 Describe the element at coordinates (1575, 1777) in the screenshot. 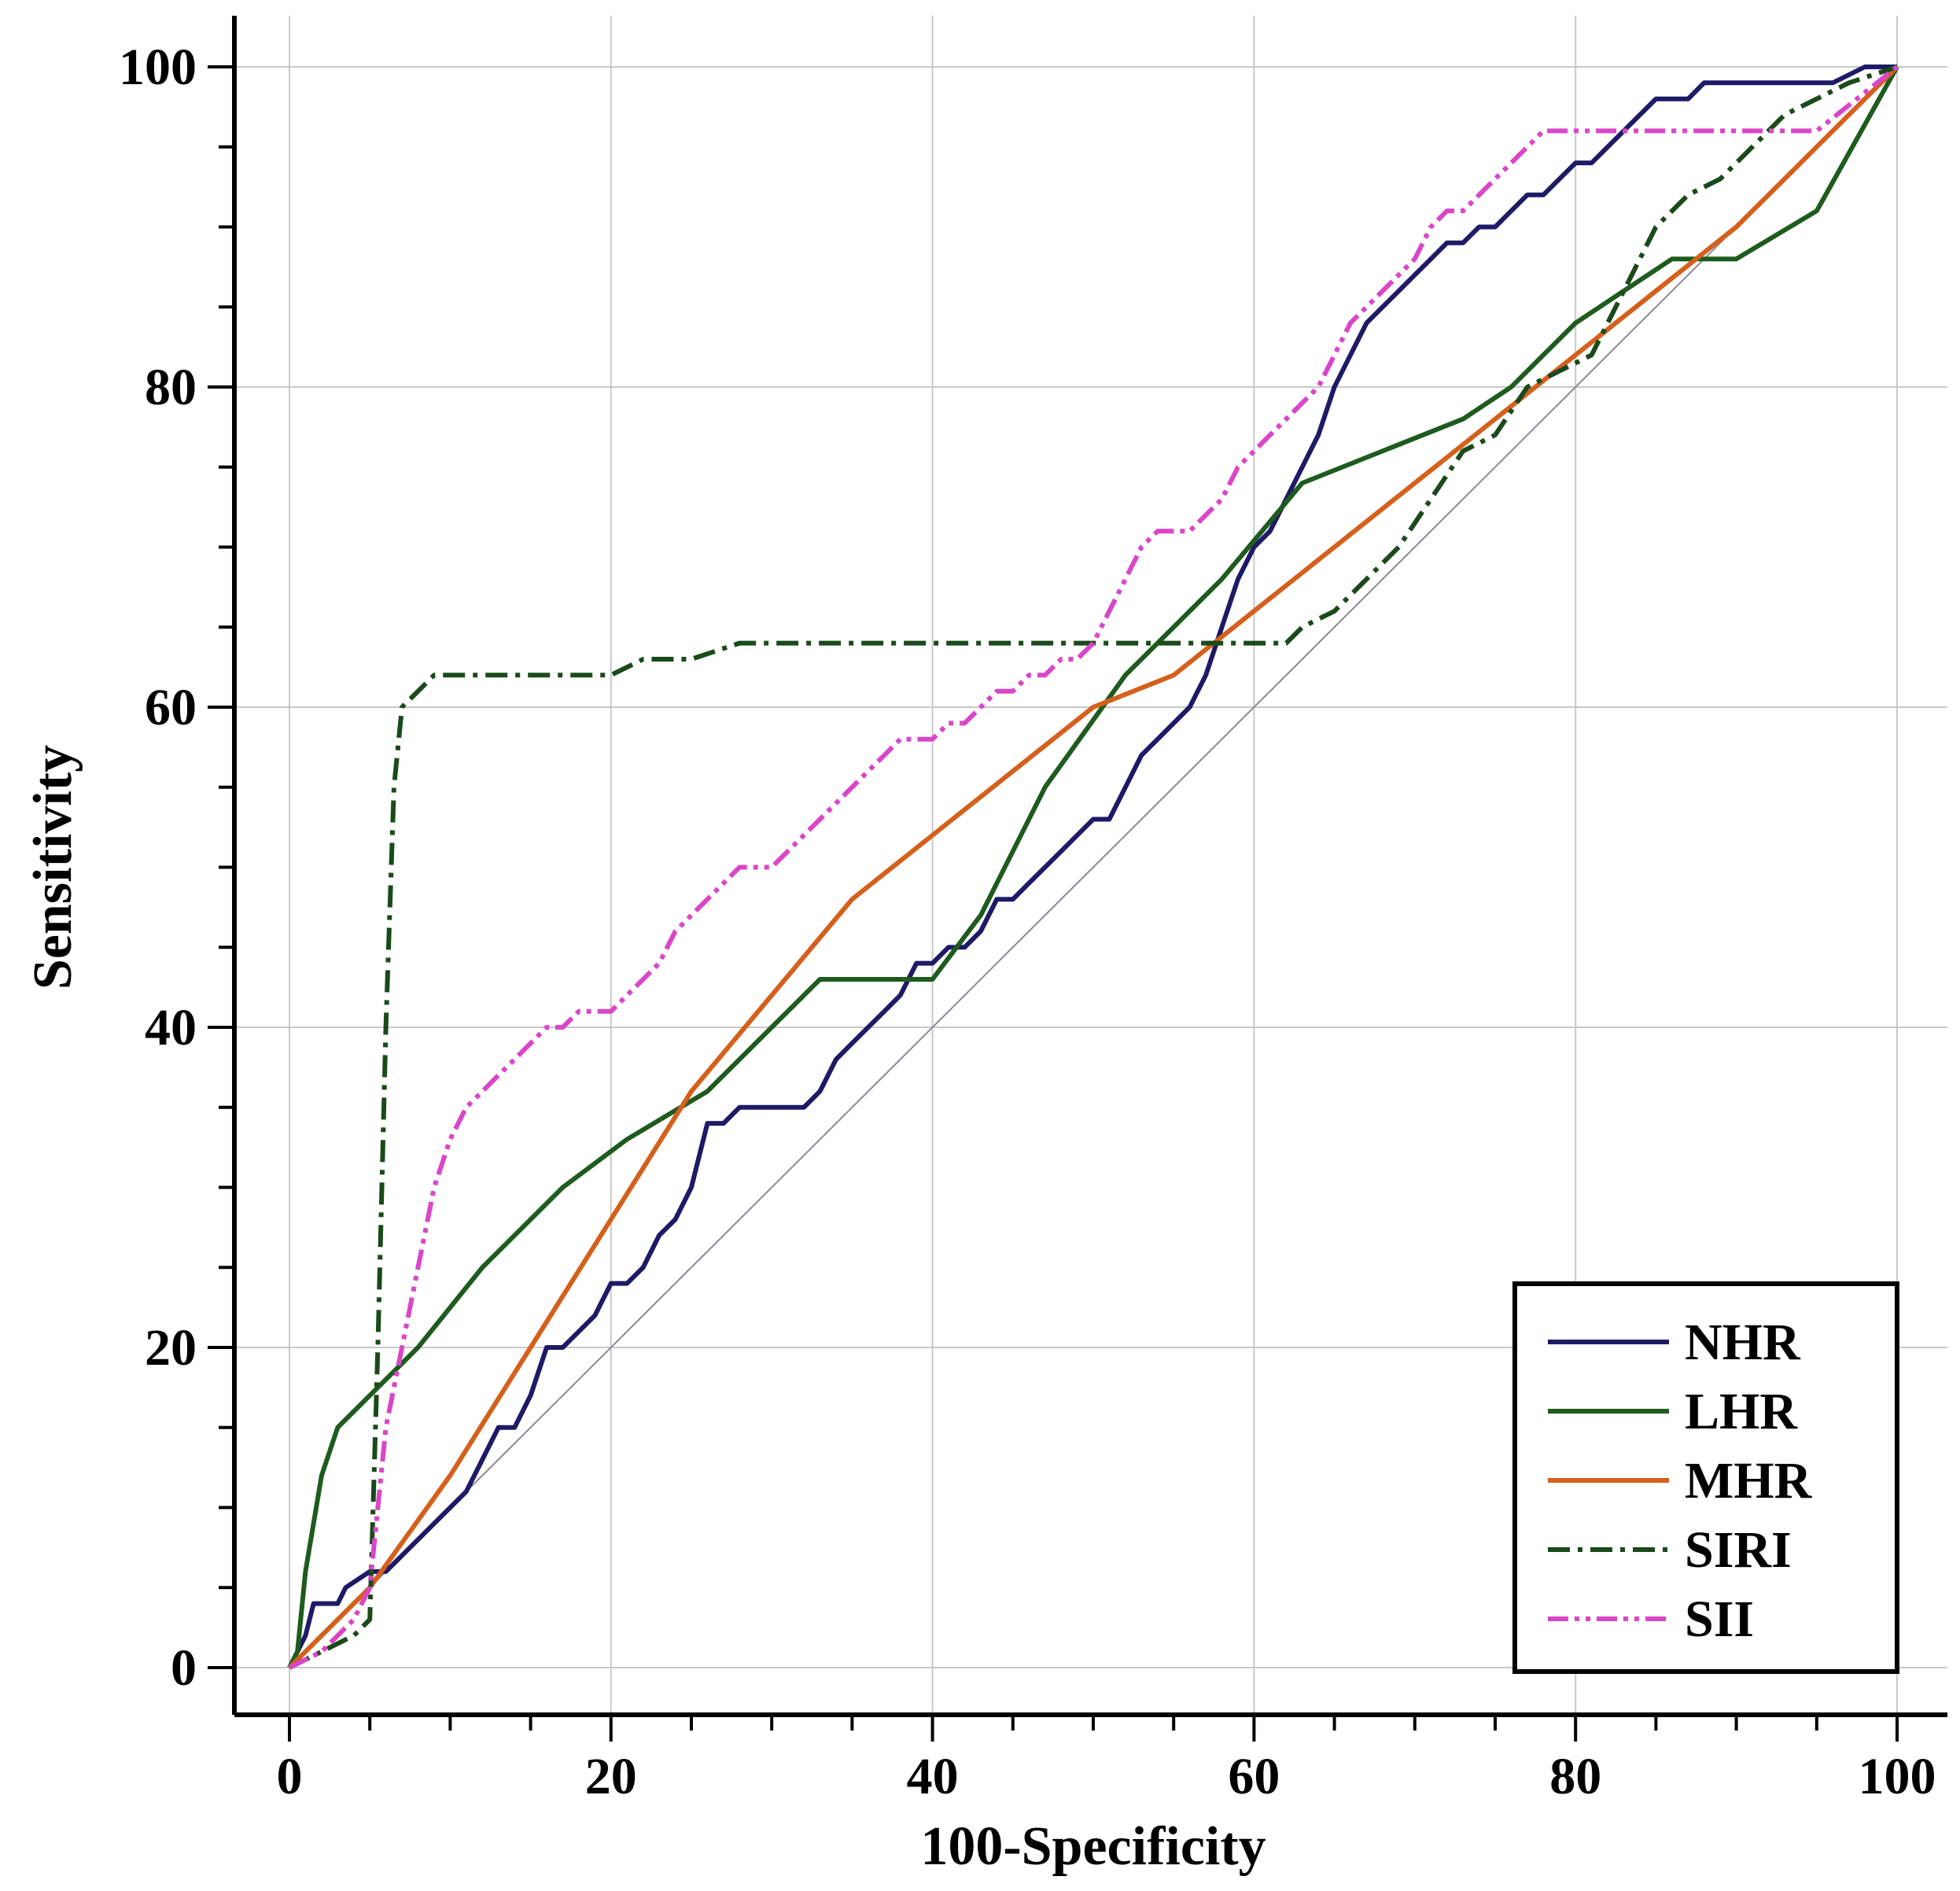

I see `x-tick-label: 80` at that location.